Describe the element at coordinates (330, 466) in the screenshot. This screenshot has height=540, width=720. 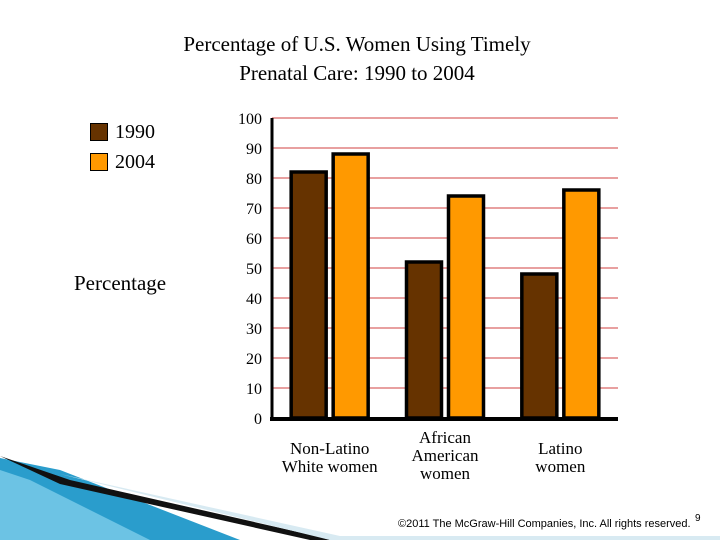
I see `x-category-label-line: White women` at that location.